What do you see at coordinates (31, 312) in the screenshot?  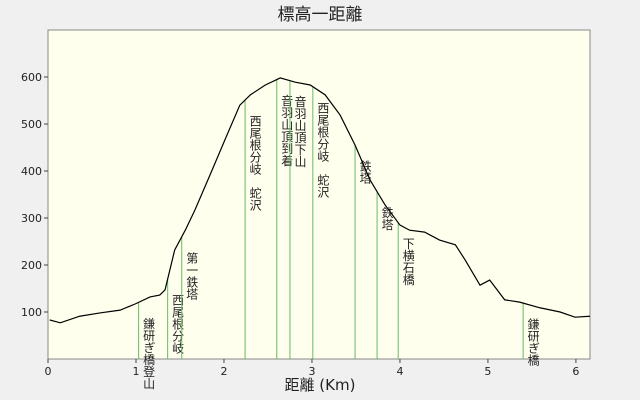 I see `y-tick-label: 100` at bounding box center [31, 312].